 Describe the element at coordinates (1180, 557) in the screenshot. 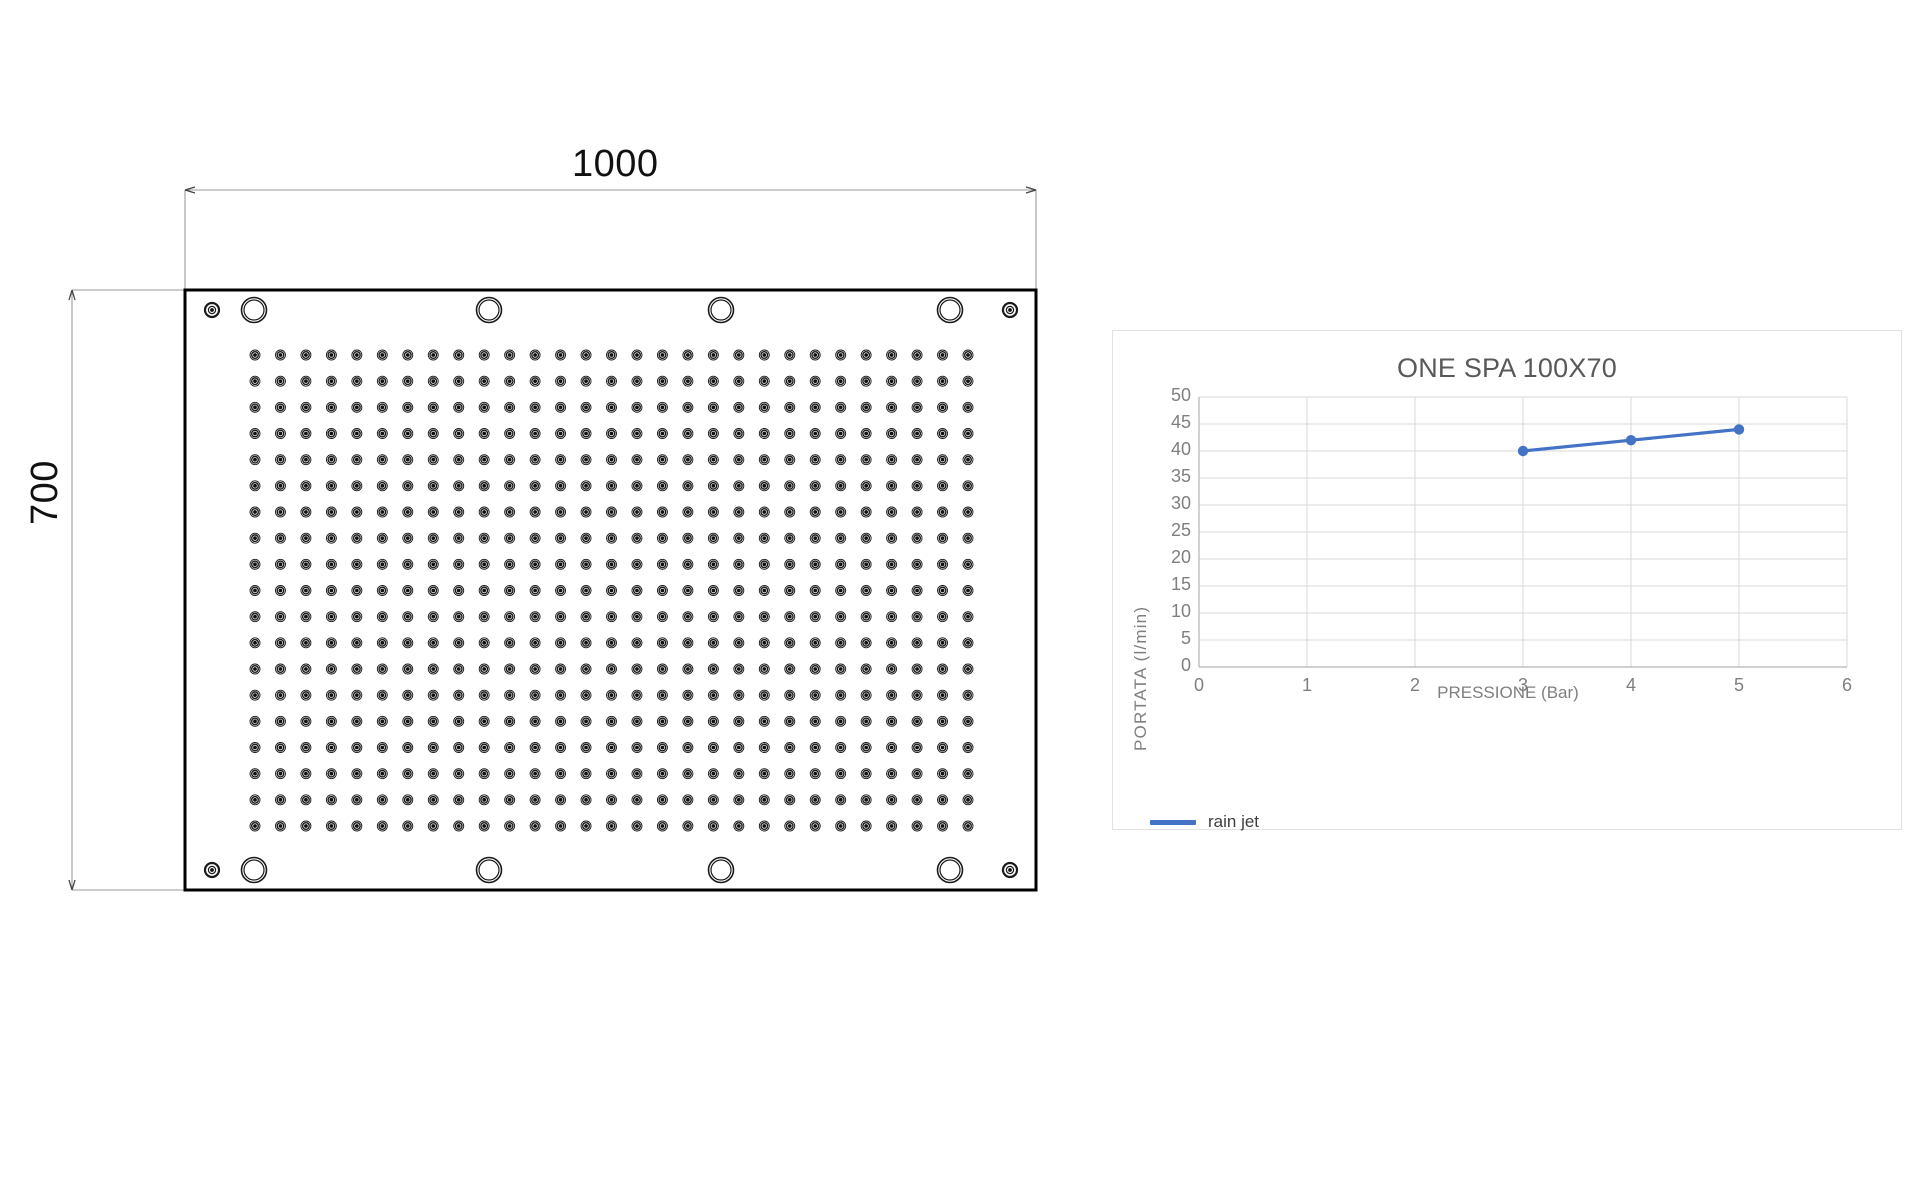

I see `y-tick-label-20: 20` at that location.